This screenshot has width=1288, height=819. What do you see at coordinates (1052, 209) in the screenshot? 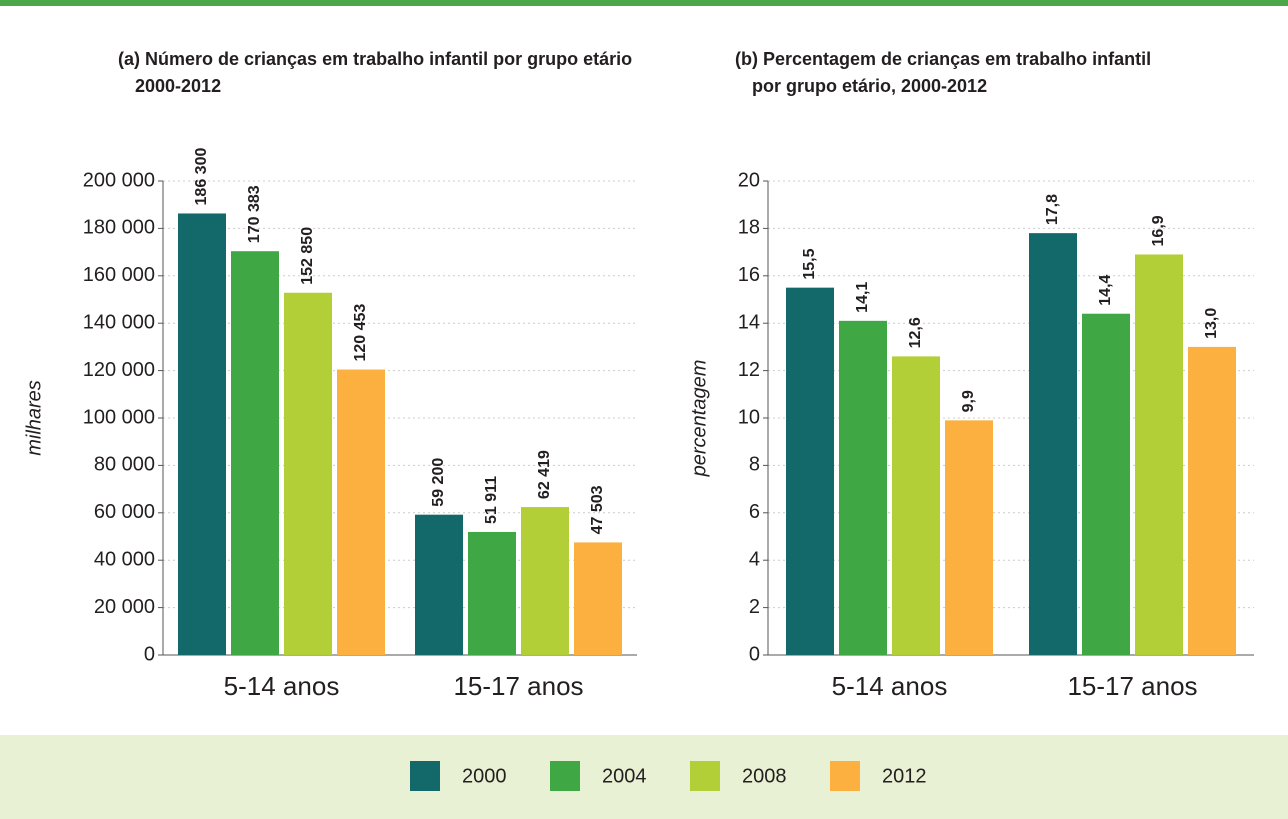
I see `data-label: 17,8` at bounding box center [1052, 209].